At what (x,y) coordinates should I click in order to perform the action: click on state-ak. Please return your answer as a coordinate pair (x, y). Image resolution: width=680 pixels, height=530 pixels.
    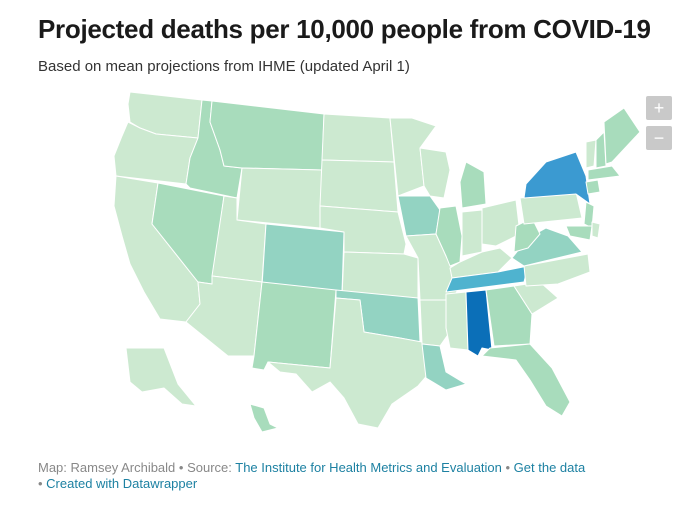
    Looking at the image, I should click on (161, 377).